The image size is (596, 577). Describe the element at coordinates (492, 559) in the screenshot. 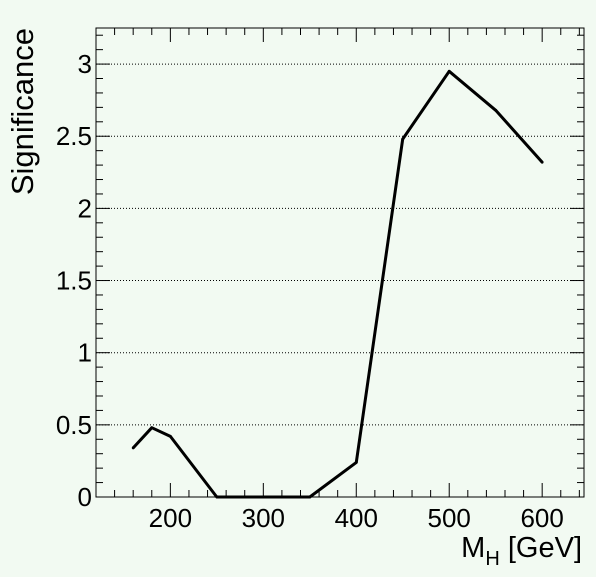

I see `x-axis-label-subscript: H` at that location.